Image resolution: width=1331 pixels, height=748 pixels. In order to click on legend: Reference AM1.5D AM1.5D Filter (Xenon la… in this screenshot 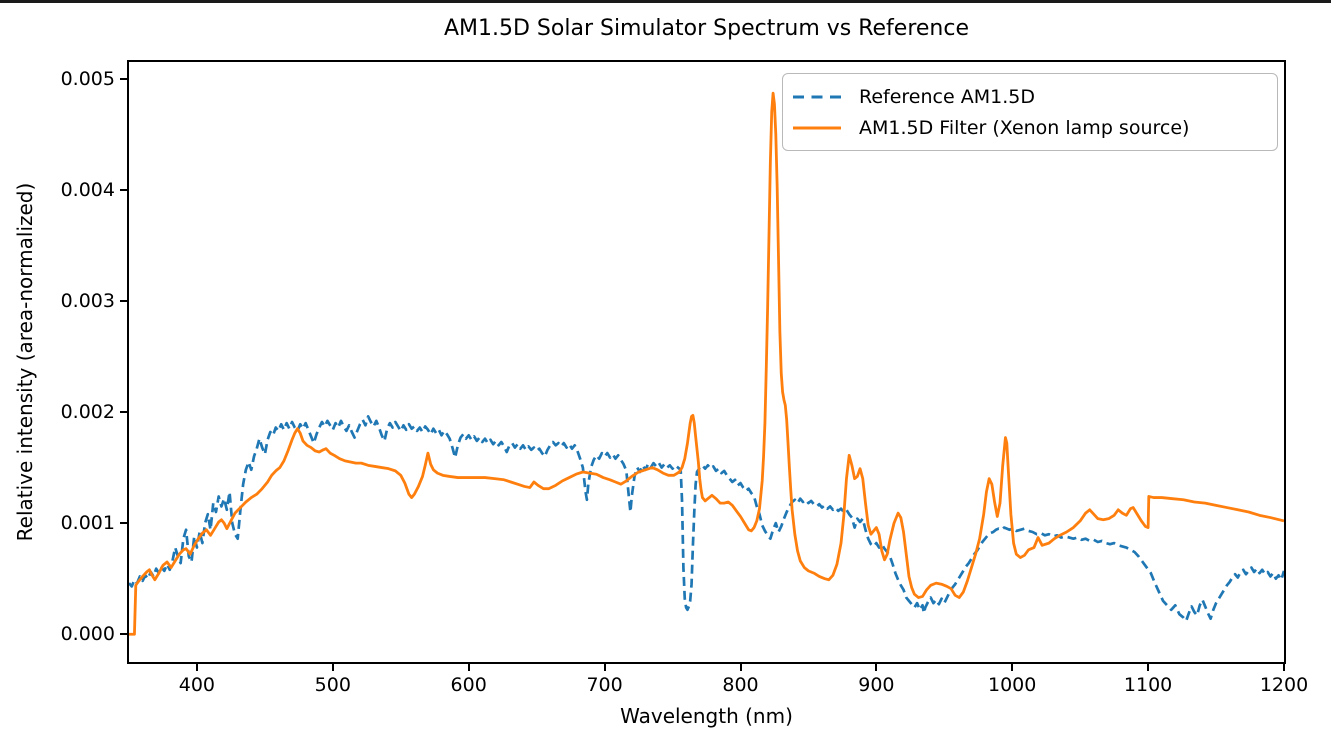, I will do `click(1030, 112)`.